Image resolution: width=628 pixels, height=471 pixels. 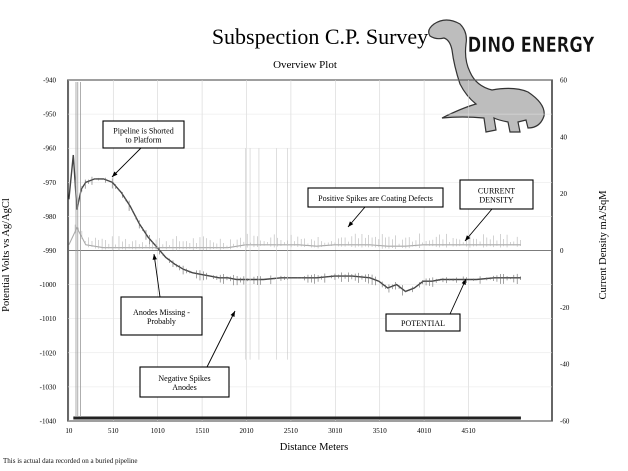 I want to click on callout-label: Negative Spikes Anodes, so click(x=184, y=383).